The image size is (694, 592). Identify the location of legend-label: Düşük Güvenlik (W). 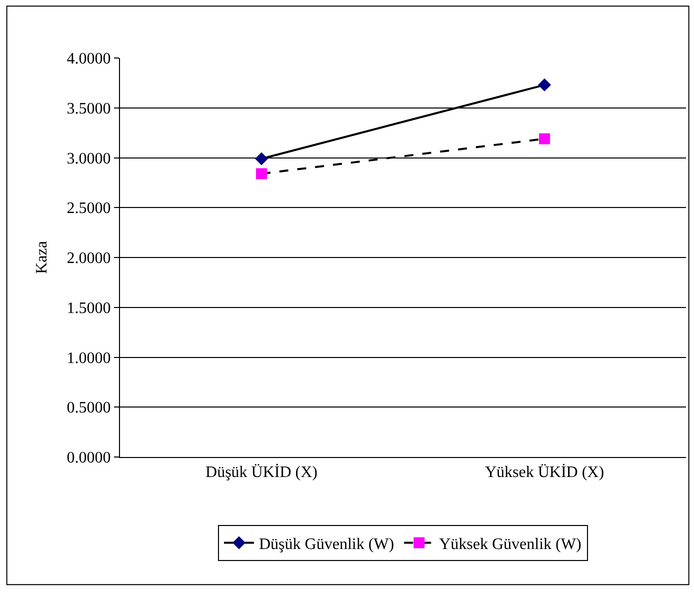
(326, 544).